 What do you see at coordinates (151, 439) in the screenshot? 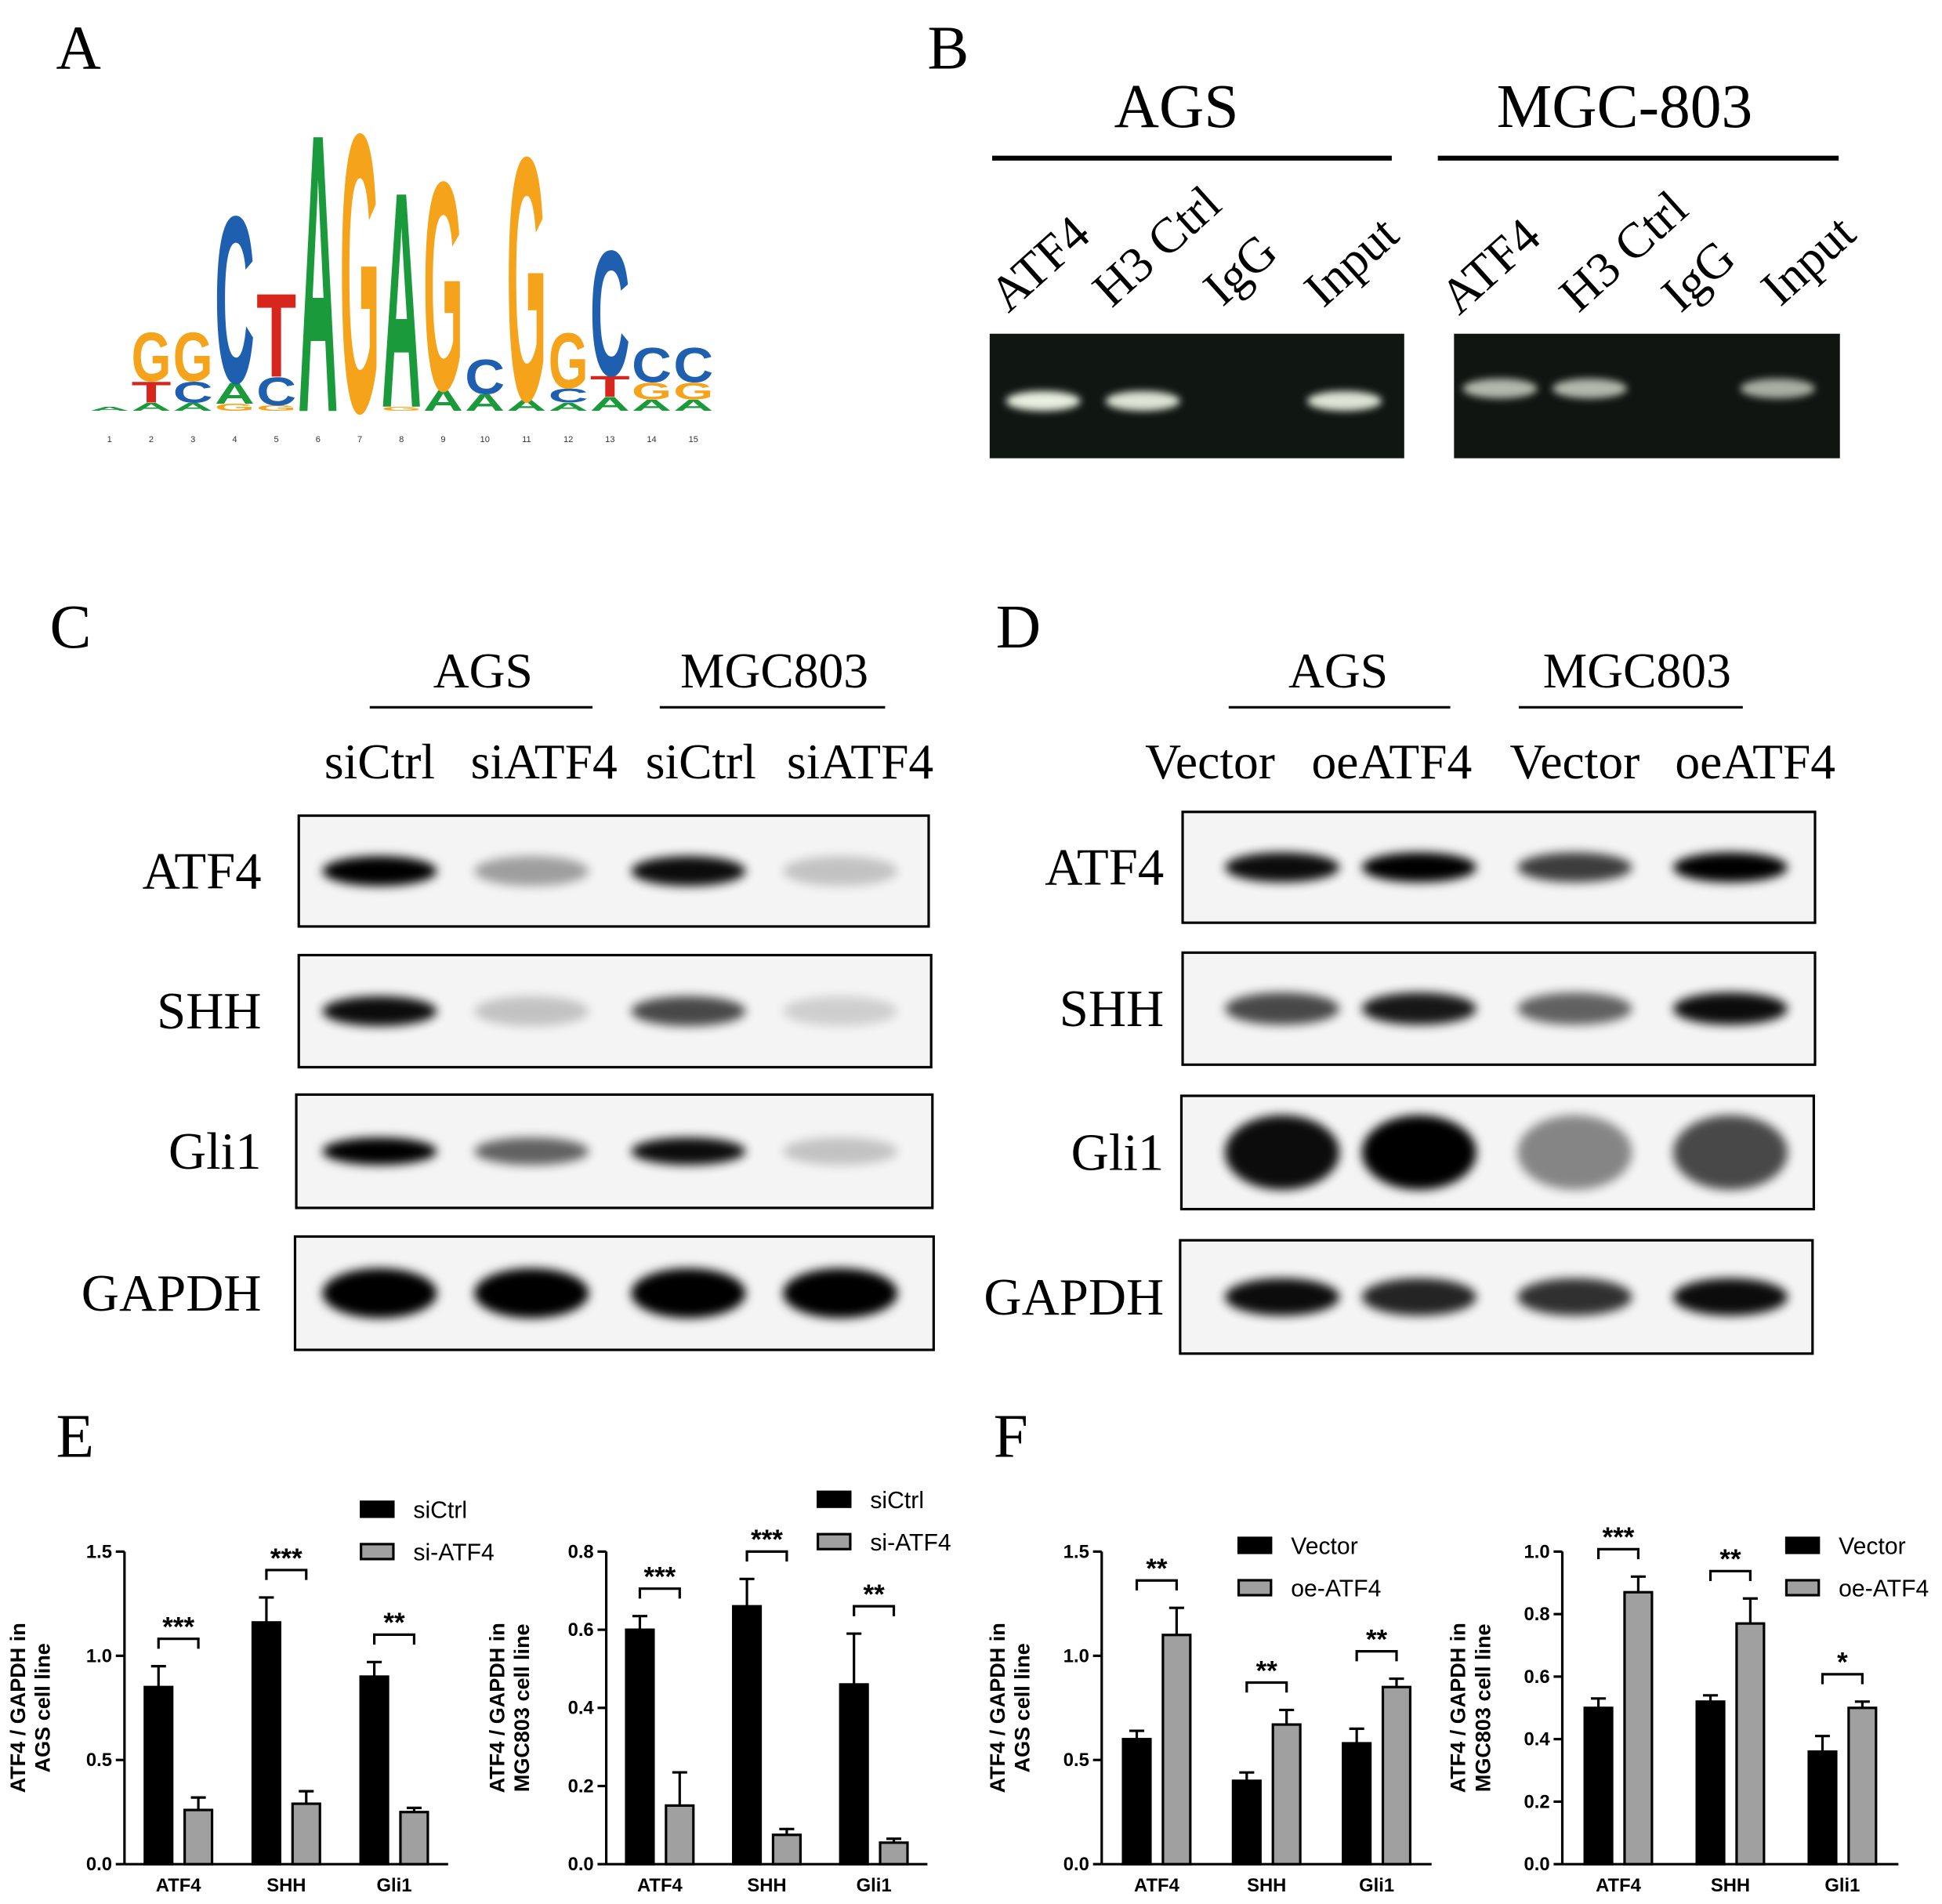
I see `position-number: 2` at bounding box center [151, 439].